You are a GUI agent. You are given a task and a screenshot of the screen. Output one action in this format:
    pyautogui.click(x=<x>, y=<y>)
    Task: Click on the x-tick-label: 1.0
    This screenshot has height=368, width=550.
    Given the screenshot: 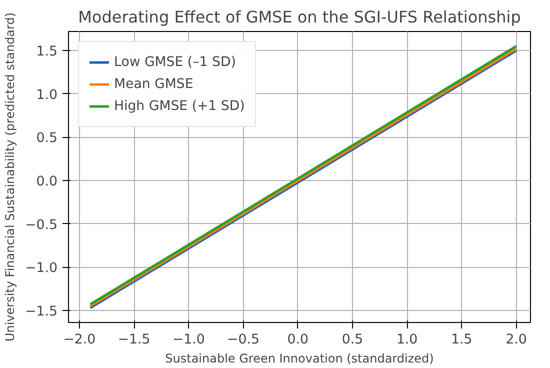 What is the action you would take?
    pyautogui.click(x=407, y=340)
    